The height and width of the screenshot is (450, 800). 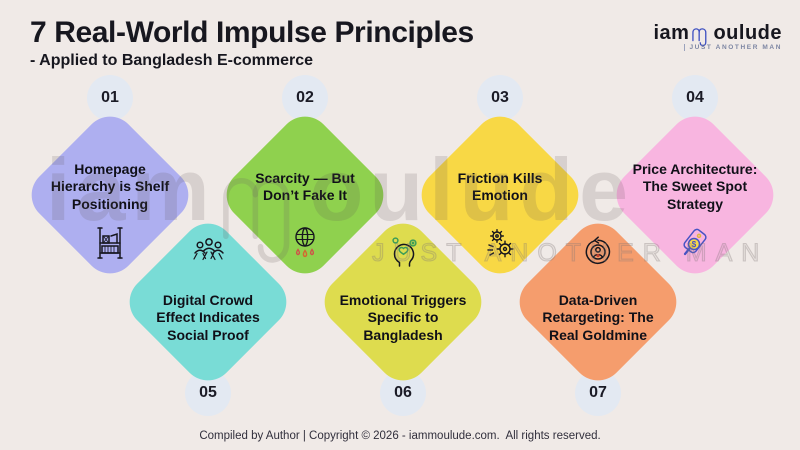 What do you see at coordinates (110, 186) in the screenshot?
I see `principle-title: Homepage Hierarchy is Shelf Positioning` at bounding box center [110, 186].